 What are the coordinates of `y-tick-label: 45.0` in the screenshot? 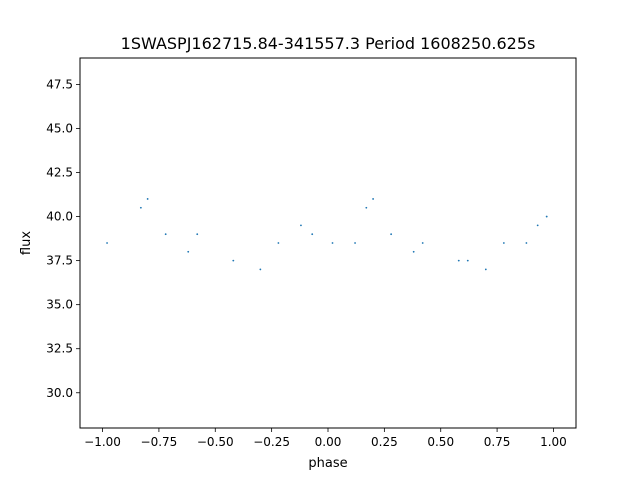 It's located at (59, 128).